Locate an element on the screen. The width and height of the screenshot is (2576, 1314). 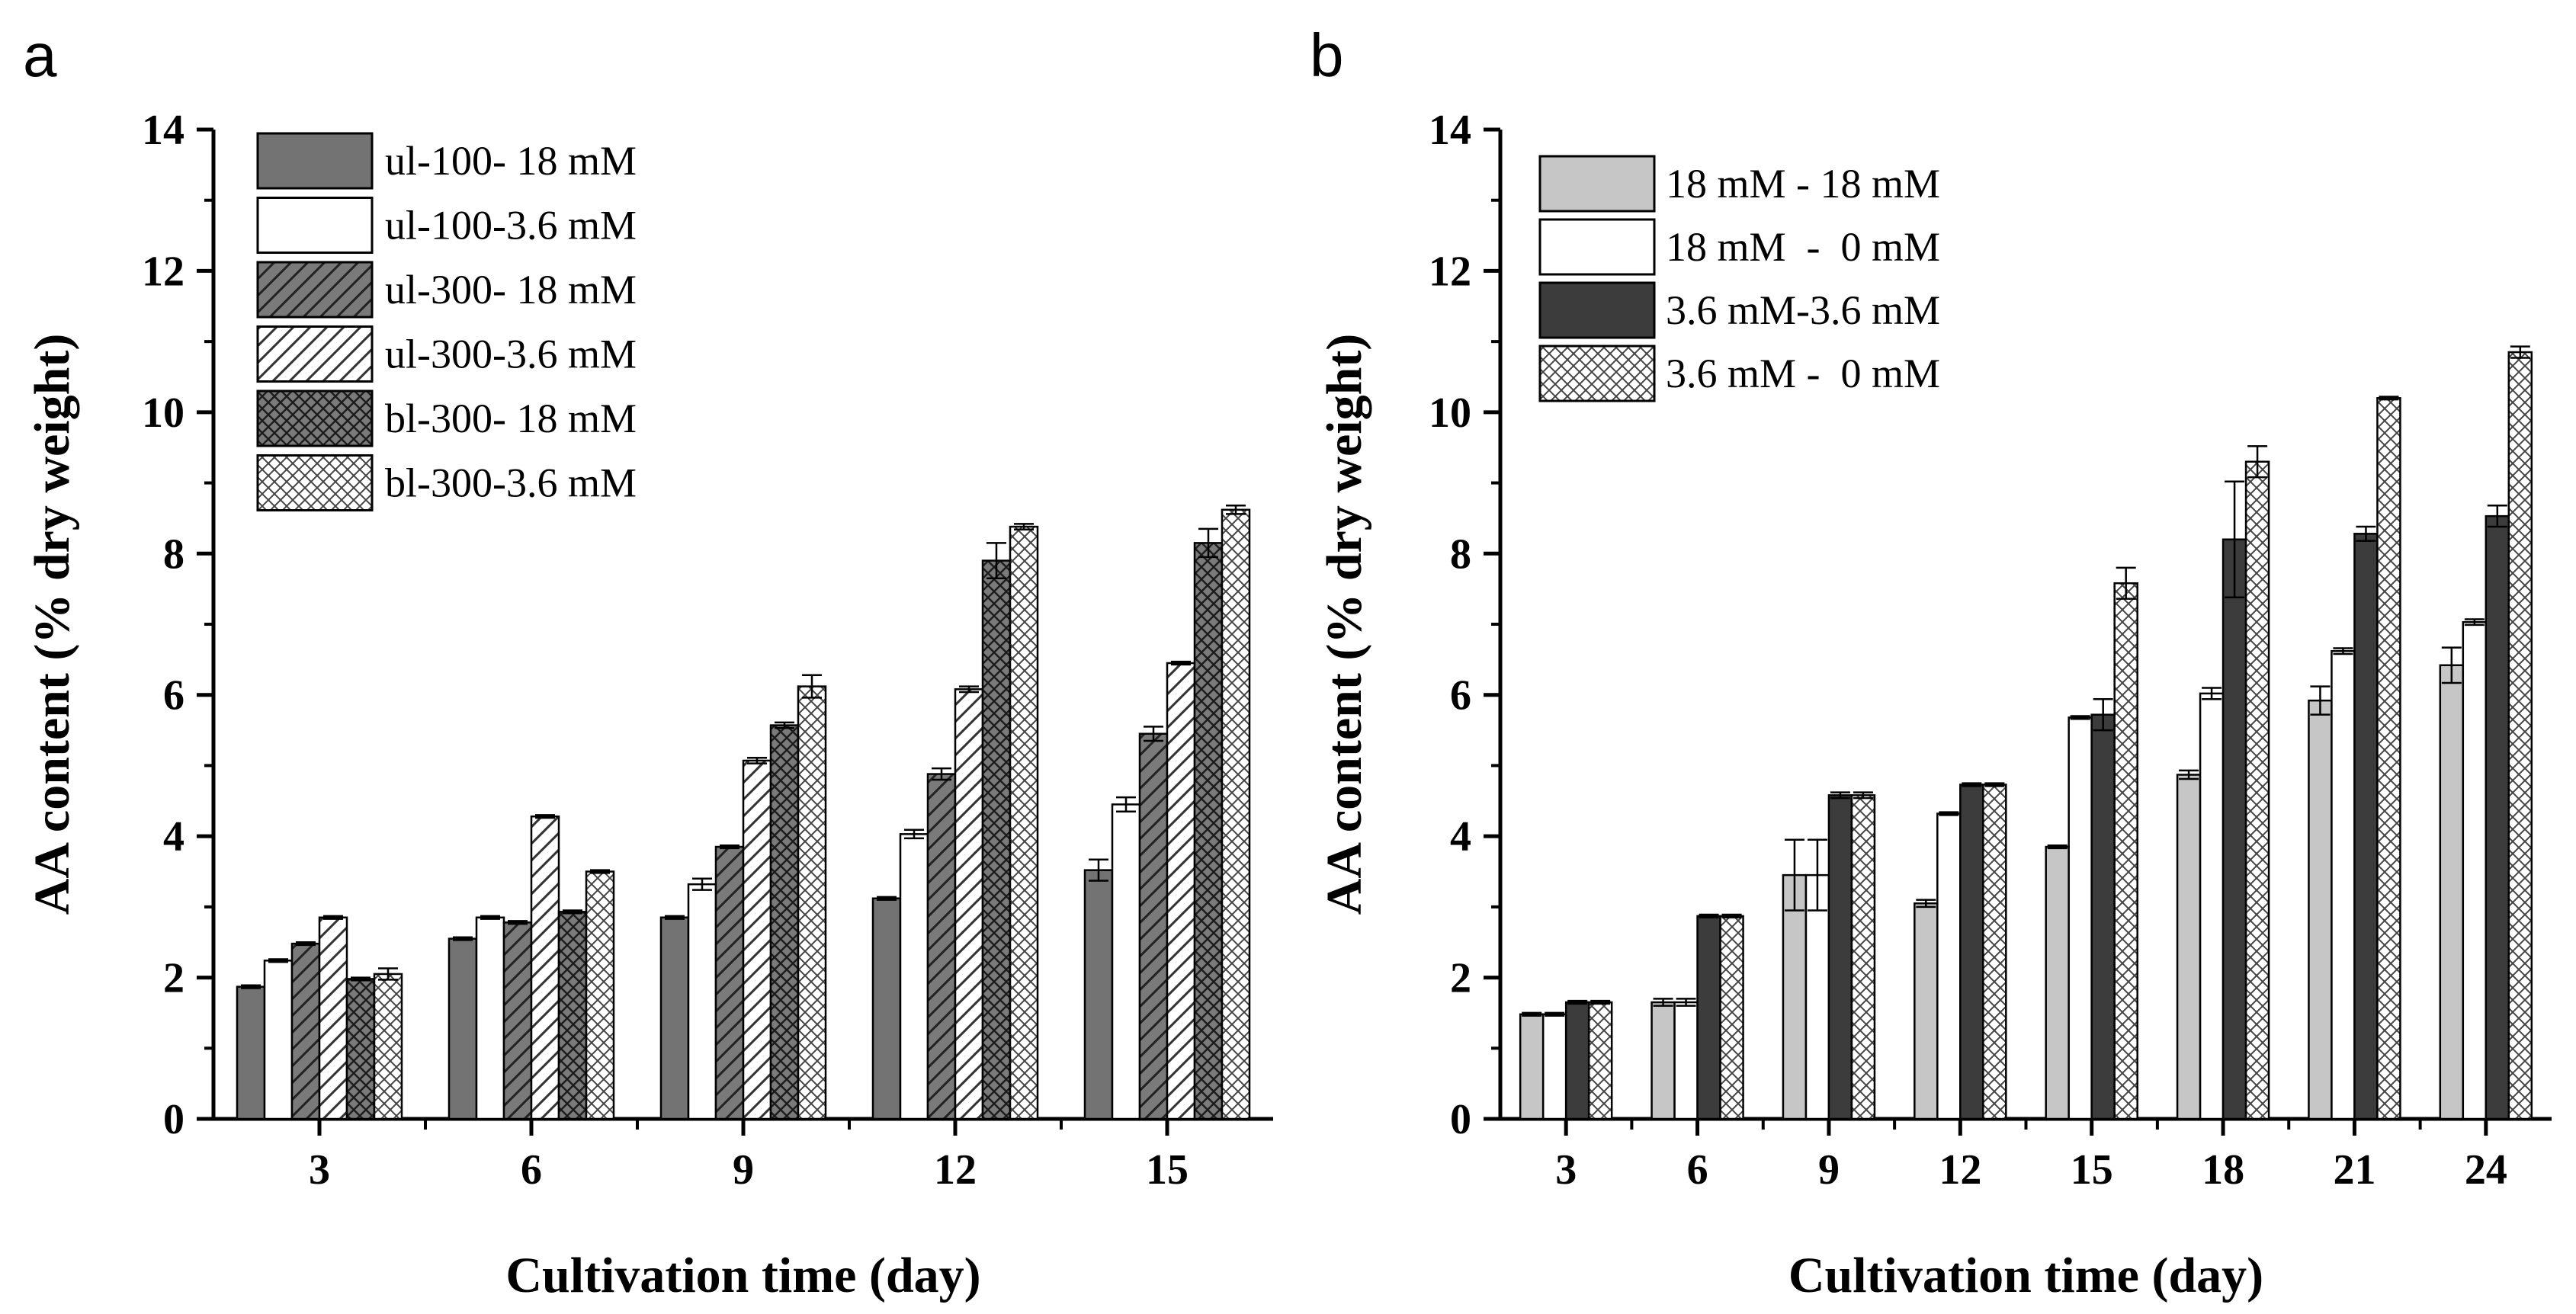
x-tick-label: 12 is located at coordinates (1960, 1170).